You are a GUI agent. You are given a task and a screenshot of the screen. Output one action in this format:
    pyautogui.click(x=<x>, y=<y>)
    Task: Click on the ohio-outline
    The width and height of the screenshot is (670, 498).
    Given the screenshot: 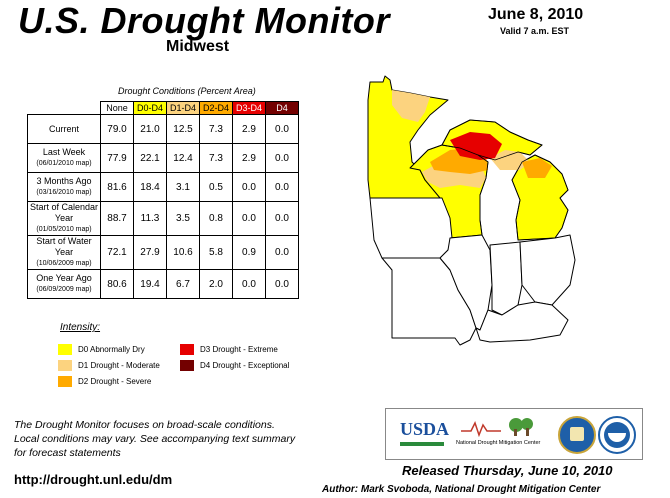 What is the action you would take?
    pyautogui.click(x=547, y=270)
    